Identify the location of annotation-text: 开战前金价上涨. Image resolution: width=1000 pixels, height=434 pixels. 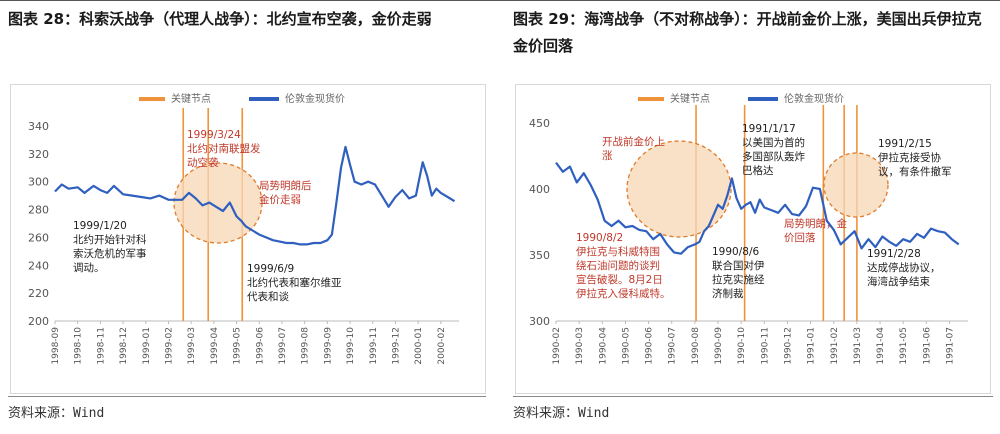
(633, 148).